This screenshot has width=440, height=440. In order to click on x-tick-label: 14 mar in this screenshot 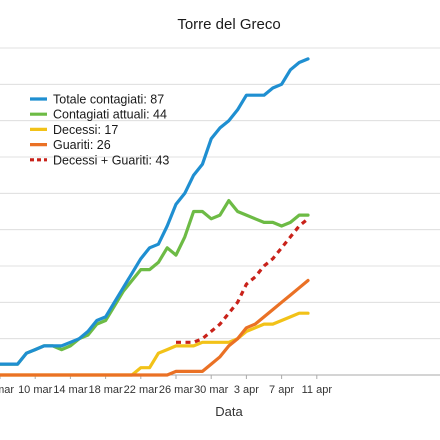, I will do `click(70, 390)`.